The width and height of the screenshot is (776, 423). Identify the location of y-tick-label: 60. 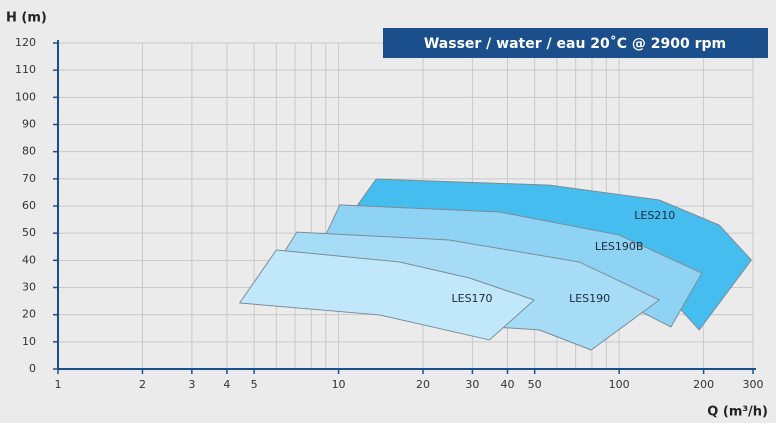
(29, 205).